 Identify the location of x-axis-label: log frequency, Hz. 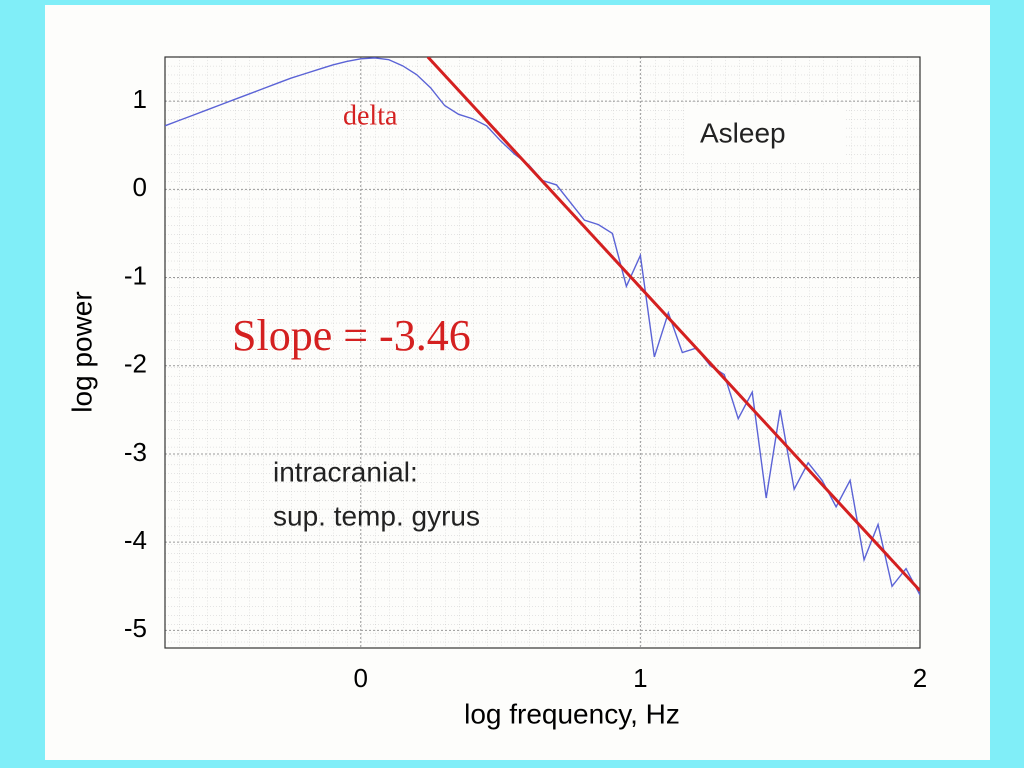
(572, 713).